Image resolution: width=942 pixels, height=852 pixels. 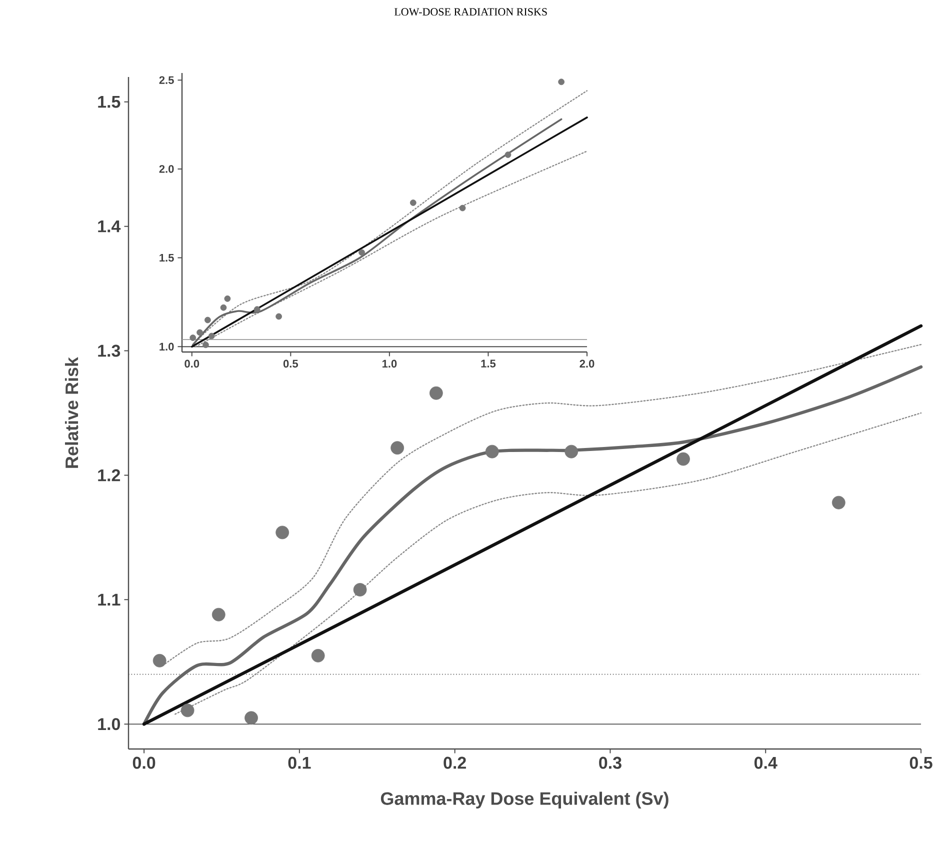 I want to click on x-tick-label: 0.4, so click(x=766, y=762).